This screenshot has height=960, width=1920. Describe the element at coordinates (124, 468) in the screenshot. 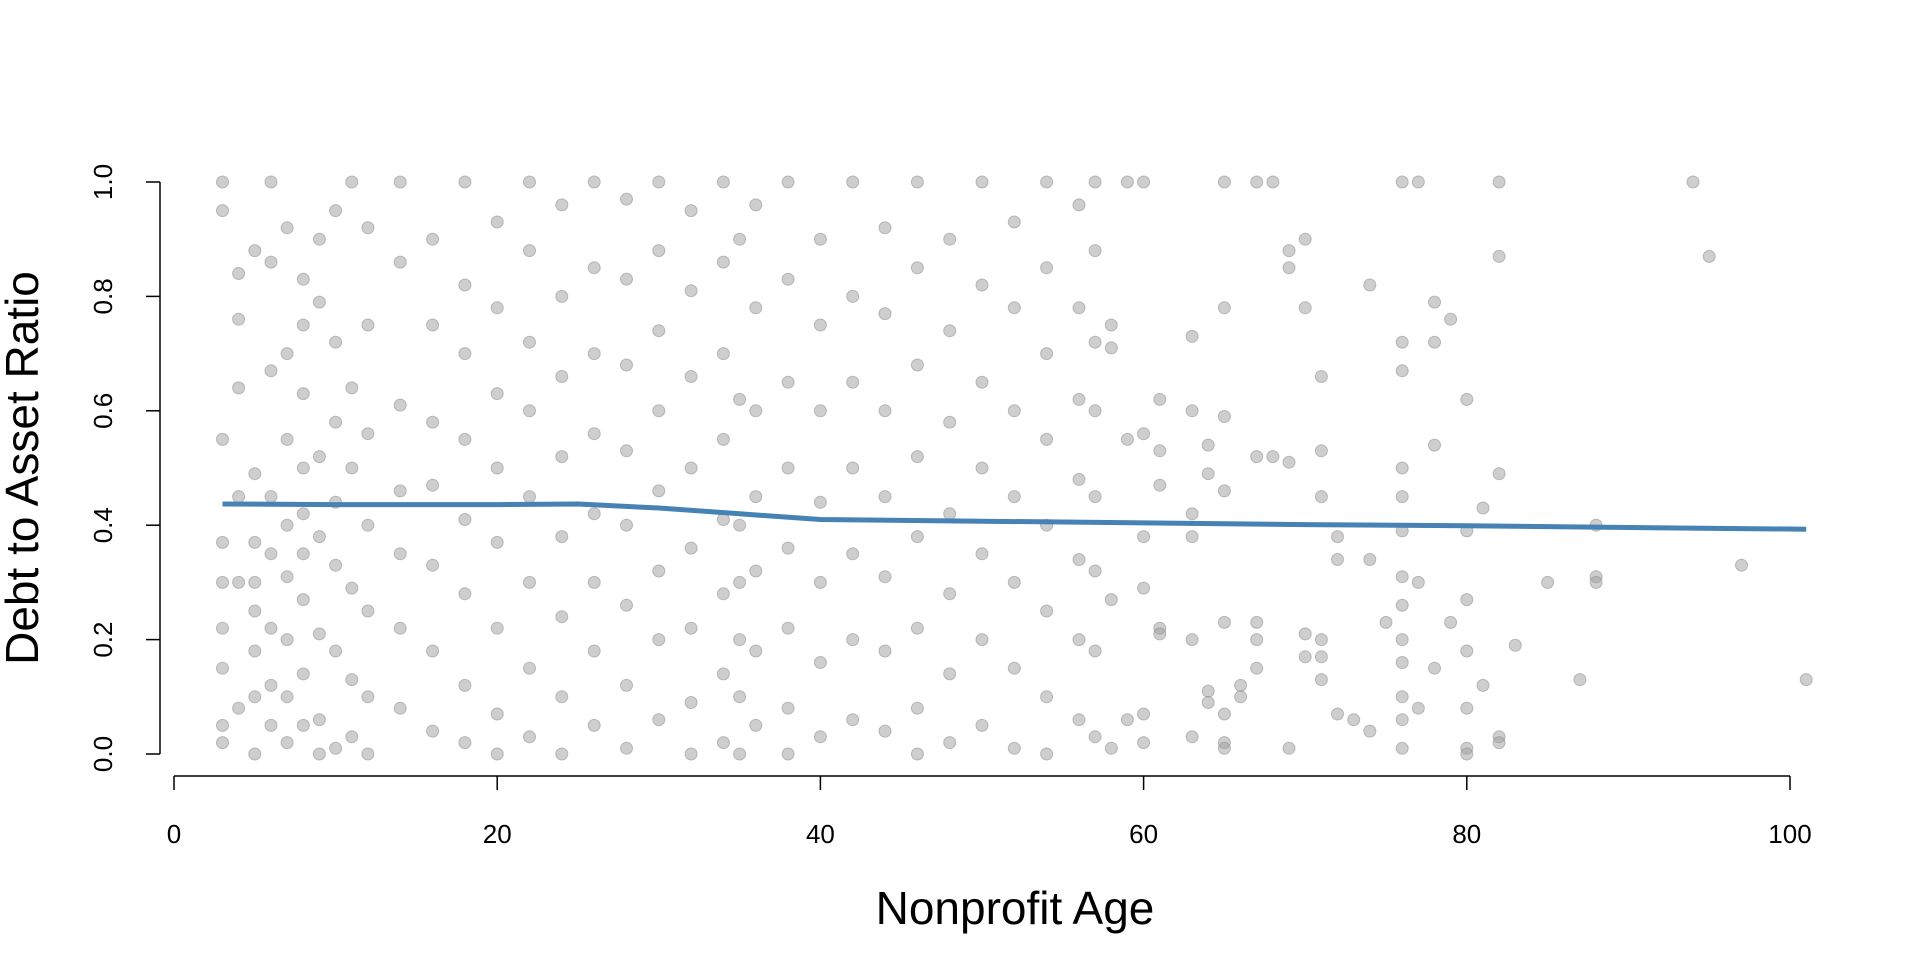

I see `y-axis-ticks: 0.0 0.2 0.4 0.6 0.8 1.0` at that location.